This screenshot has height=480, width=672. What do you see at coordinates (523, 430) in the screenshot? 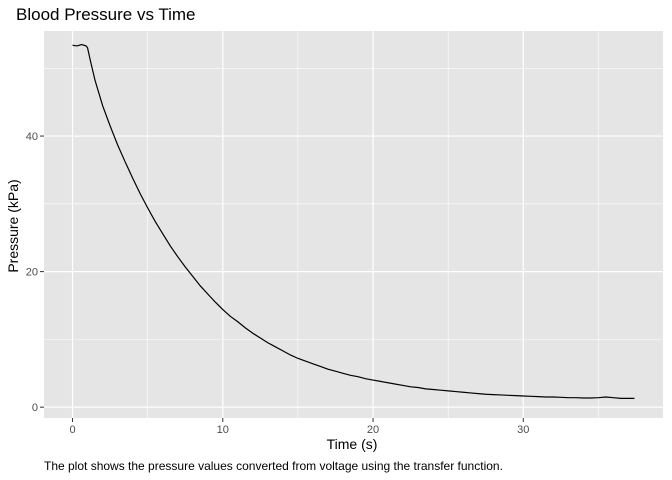
I see `x-tick-label: 30` at bounding box center [523, 430].